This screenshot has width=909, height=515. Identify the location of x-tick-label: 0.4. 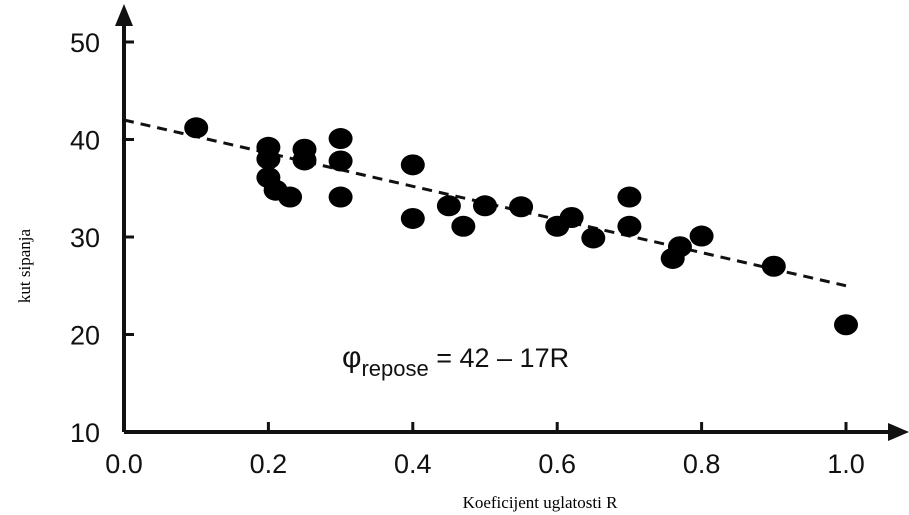
(413, 464).